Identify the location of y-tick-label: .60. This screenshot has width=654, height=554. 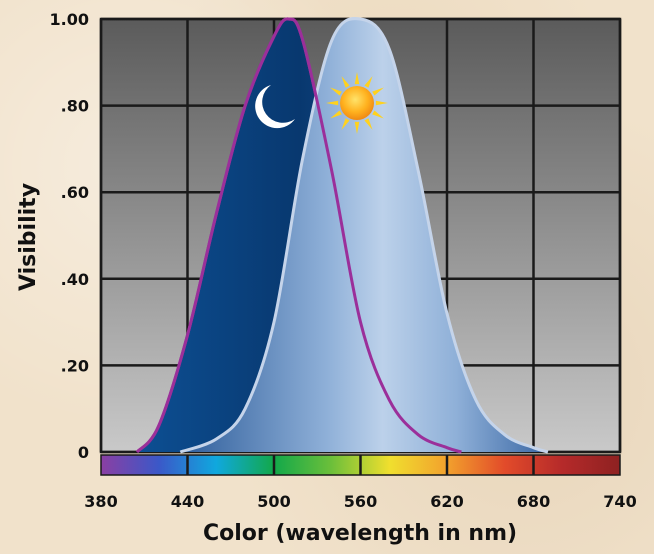
(75, 192).